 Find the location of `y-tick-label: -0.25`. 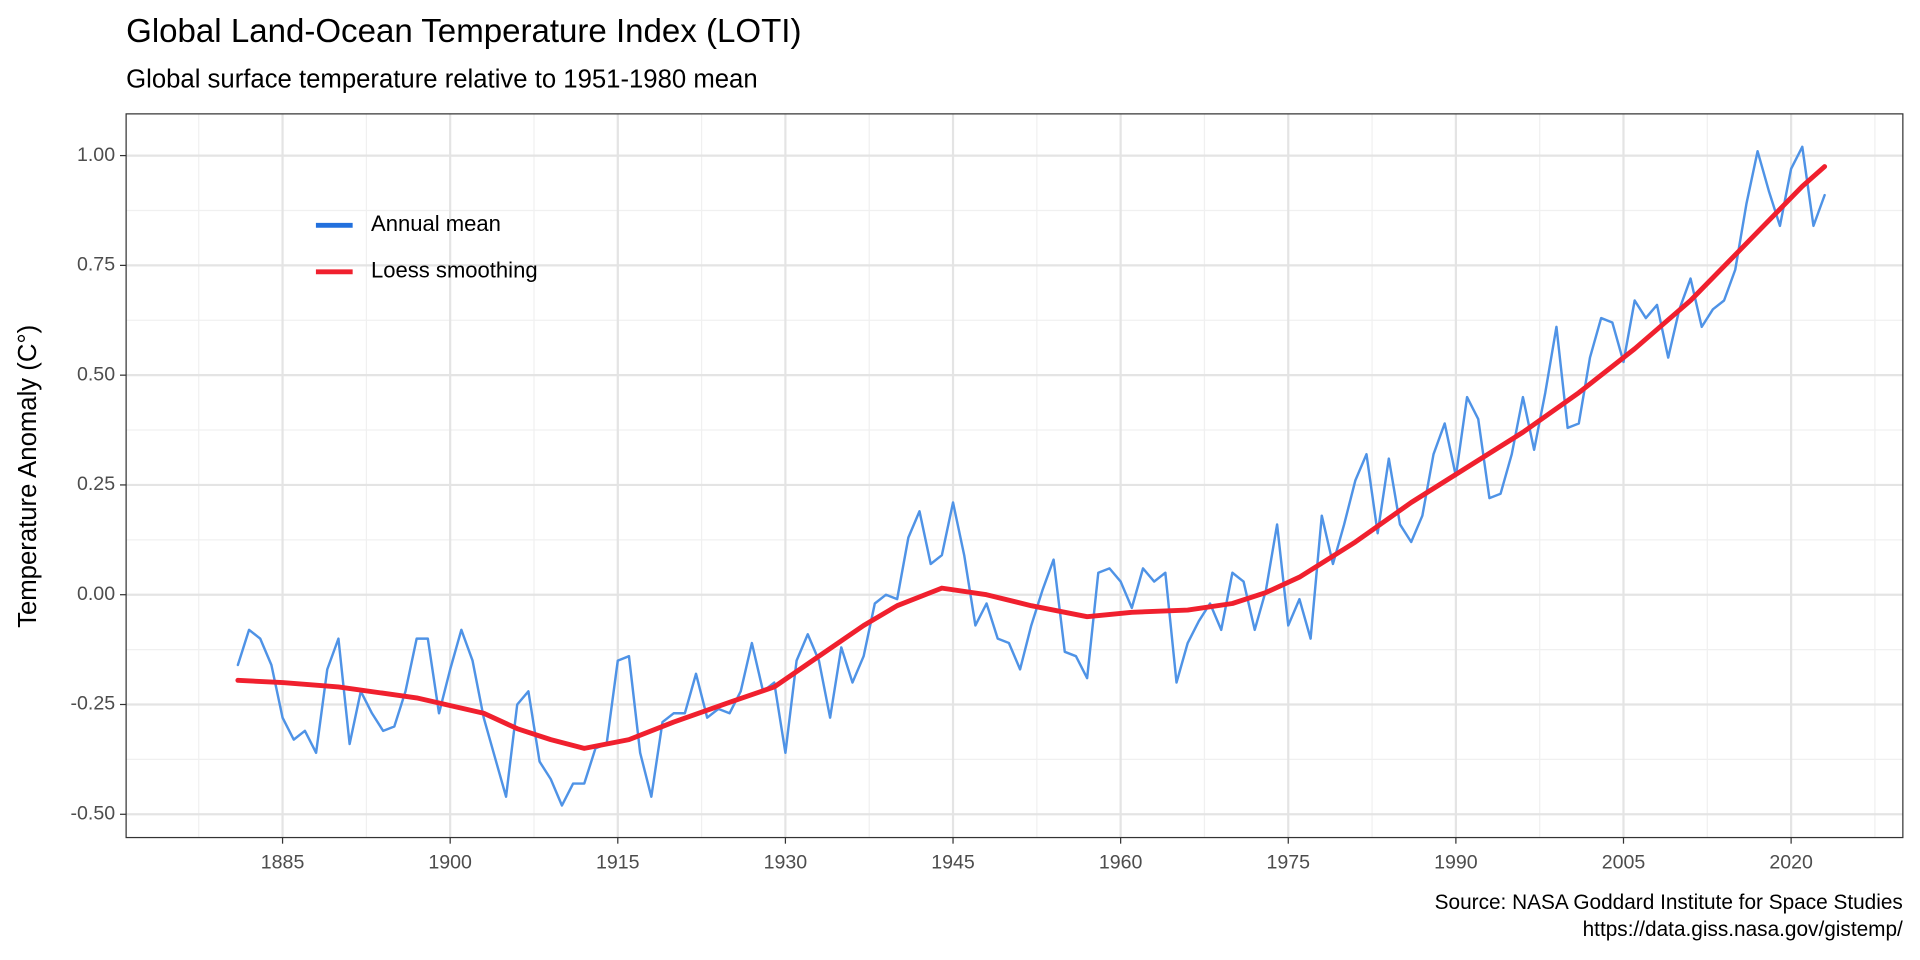

y-tick-label: -0.25 is located at coordinates (92, 704).